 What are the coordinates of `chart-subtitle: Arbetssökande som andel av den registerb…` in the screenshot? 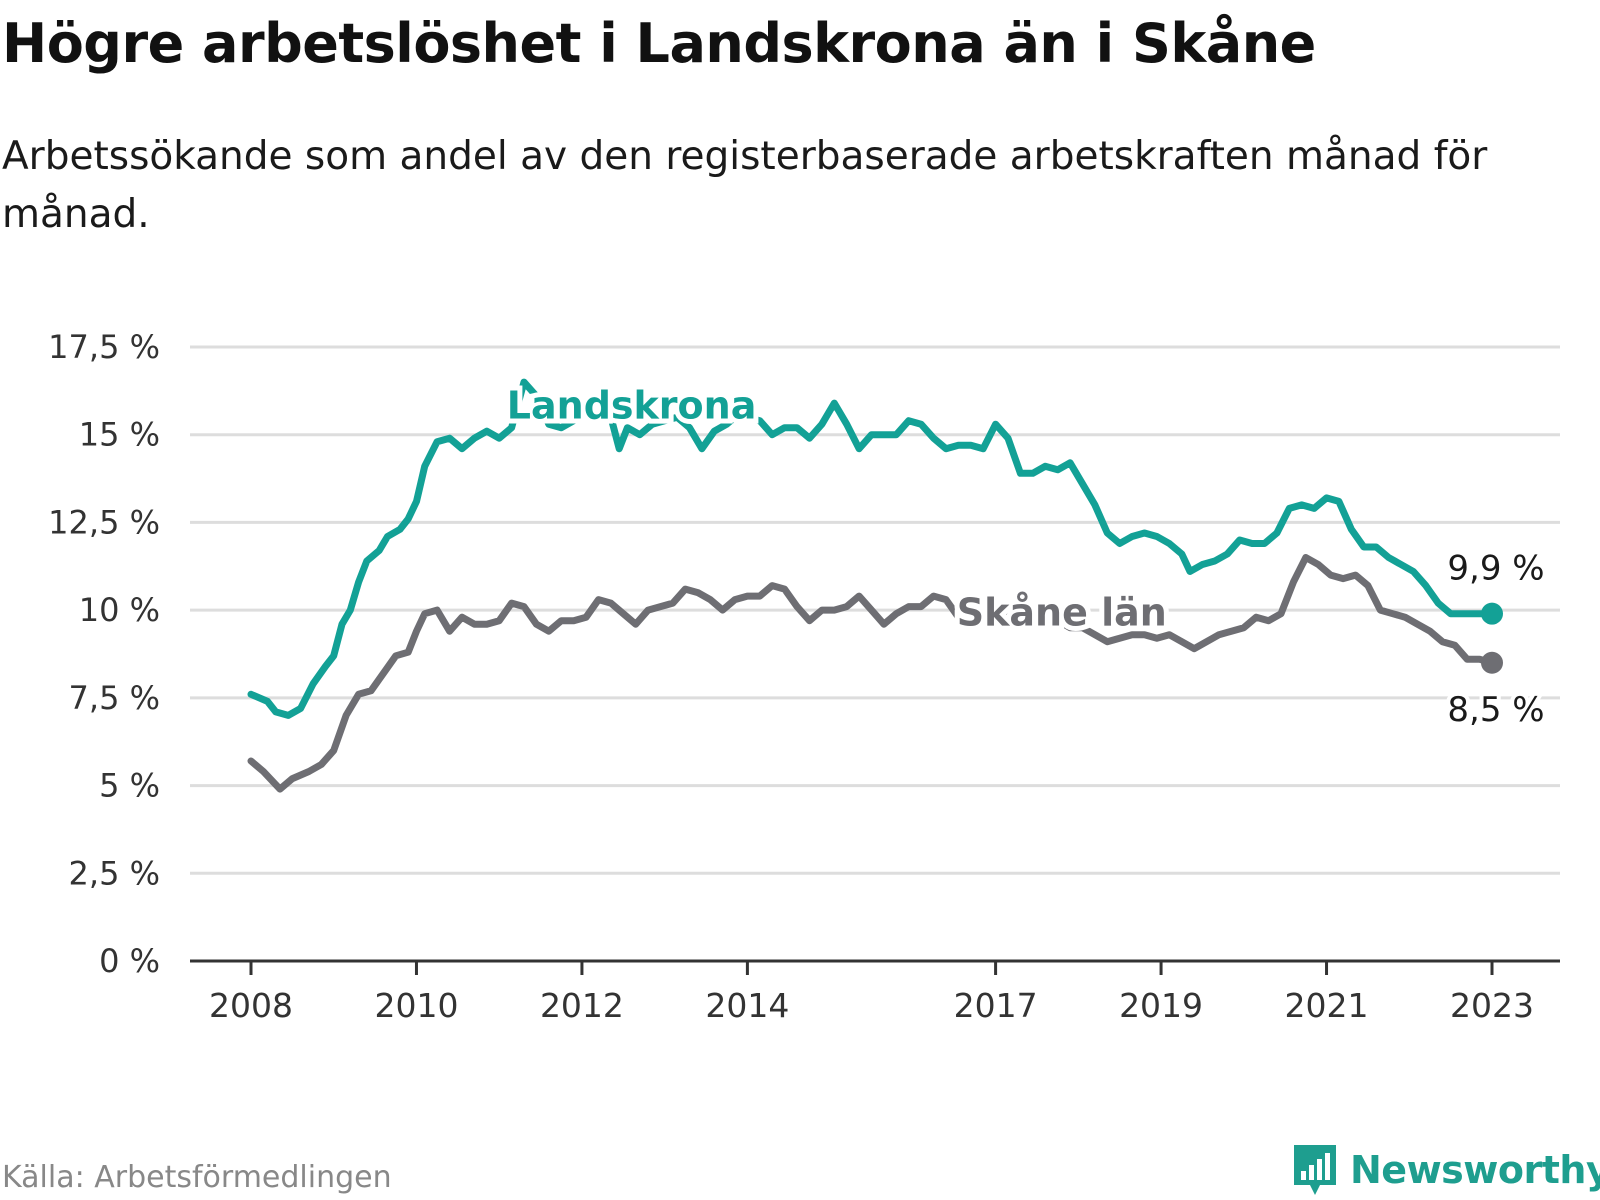 It's located at (745, 185).